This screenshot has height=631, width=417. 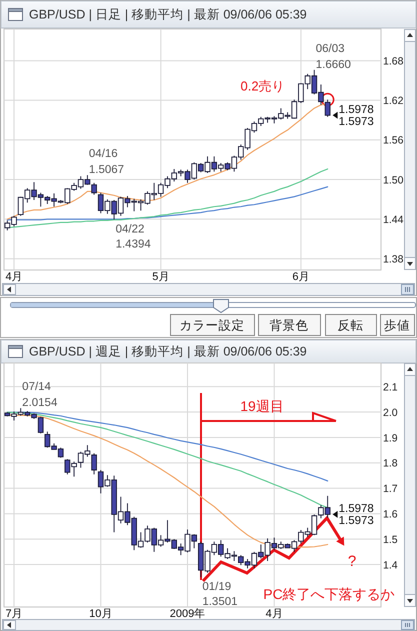 What do you see at coordinates (106, 162) in the screenshot?
I see `annotation: 04/16 1.5067` at bounding box center [106, 162].